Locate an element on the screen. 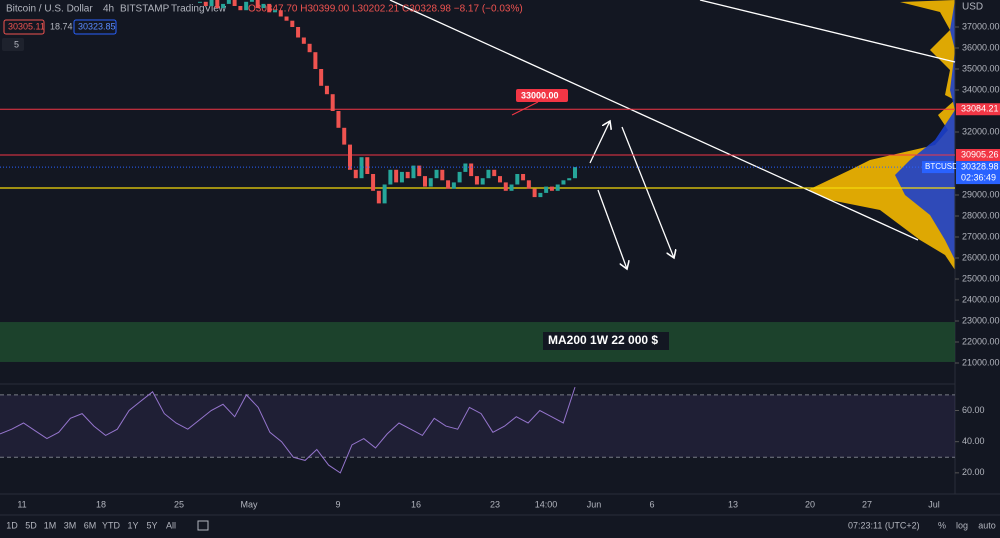 This screenshot has width=1000, height=538. rsi-line is located at coordinates (288, 430).